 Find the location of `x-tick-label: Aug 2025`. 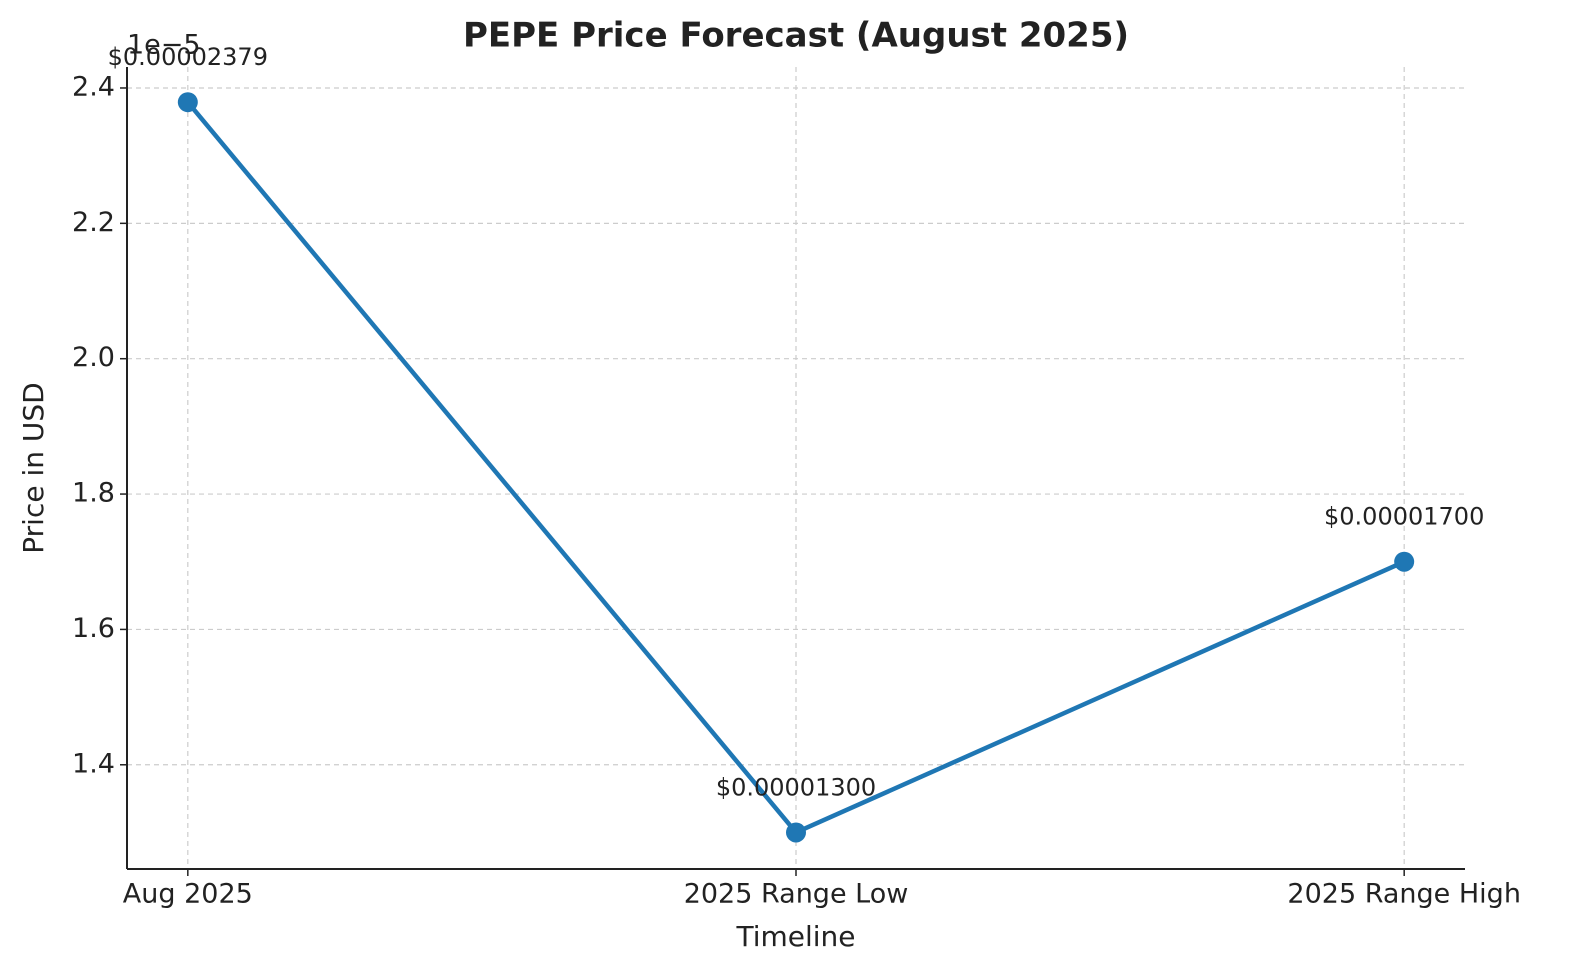

x-tick-label: Aug 2025 is located at coordinates (188, 894).